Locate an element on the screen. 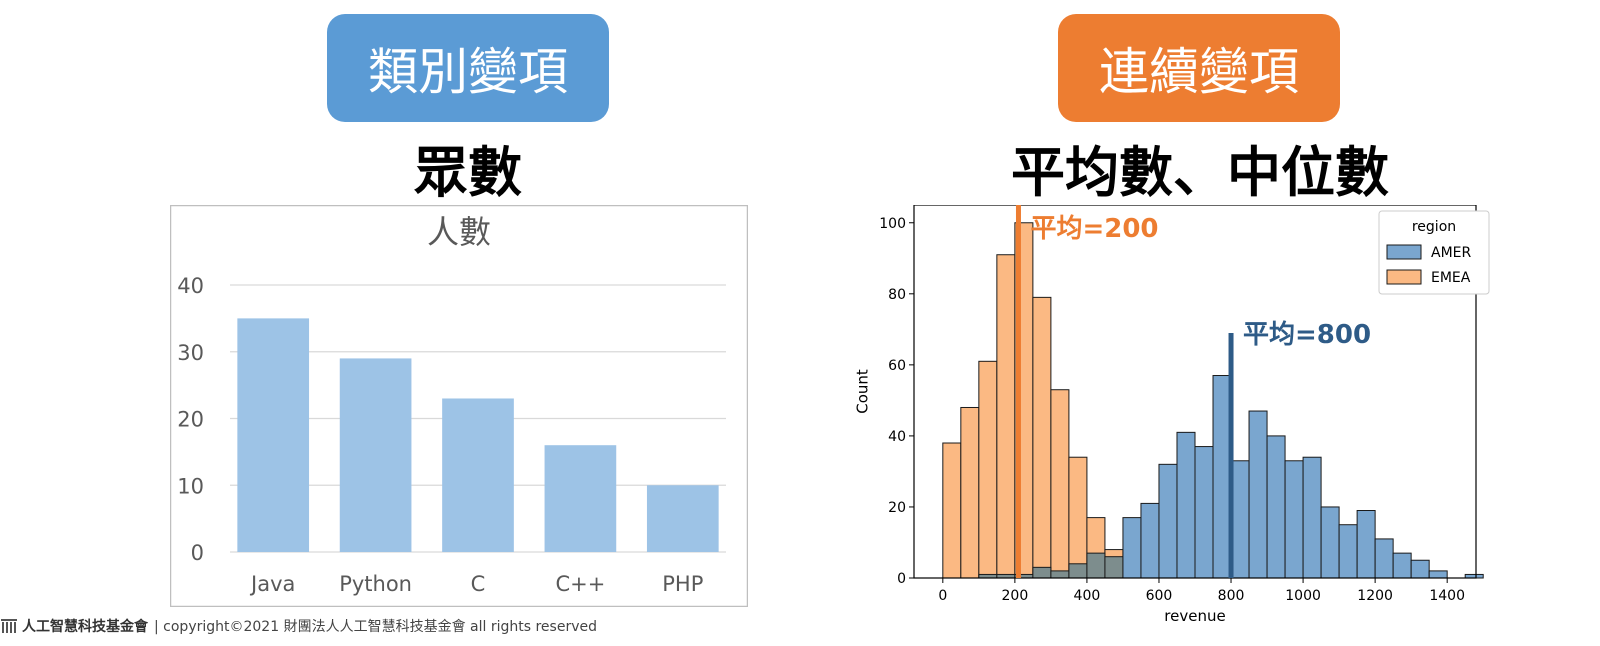  bar-y-tick-label: 0 is located at coordinates (197, 553).